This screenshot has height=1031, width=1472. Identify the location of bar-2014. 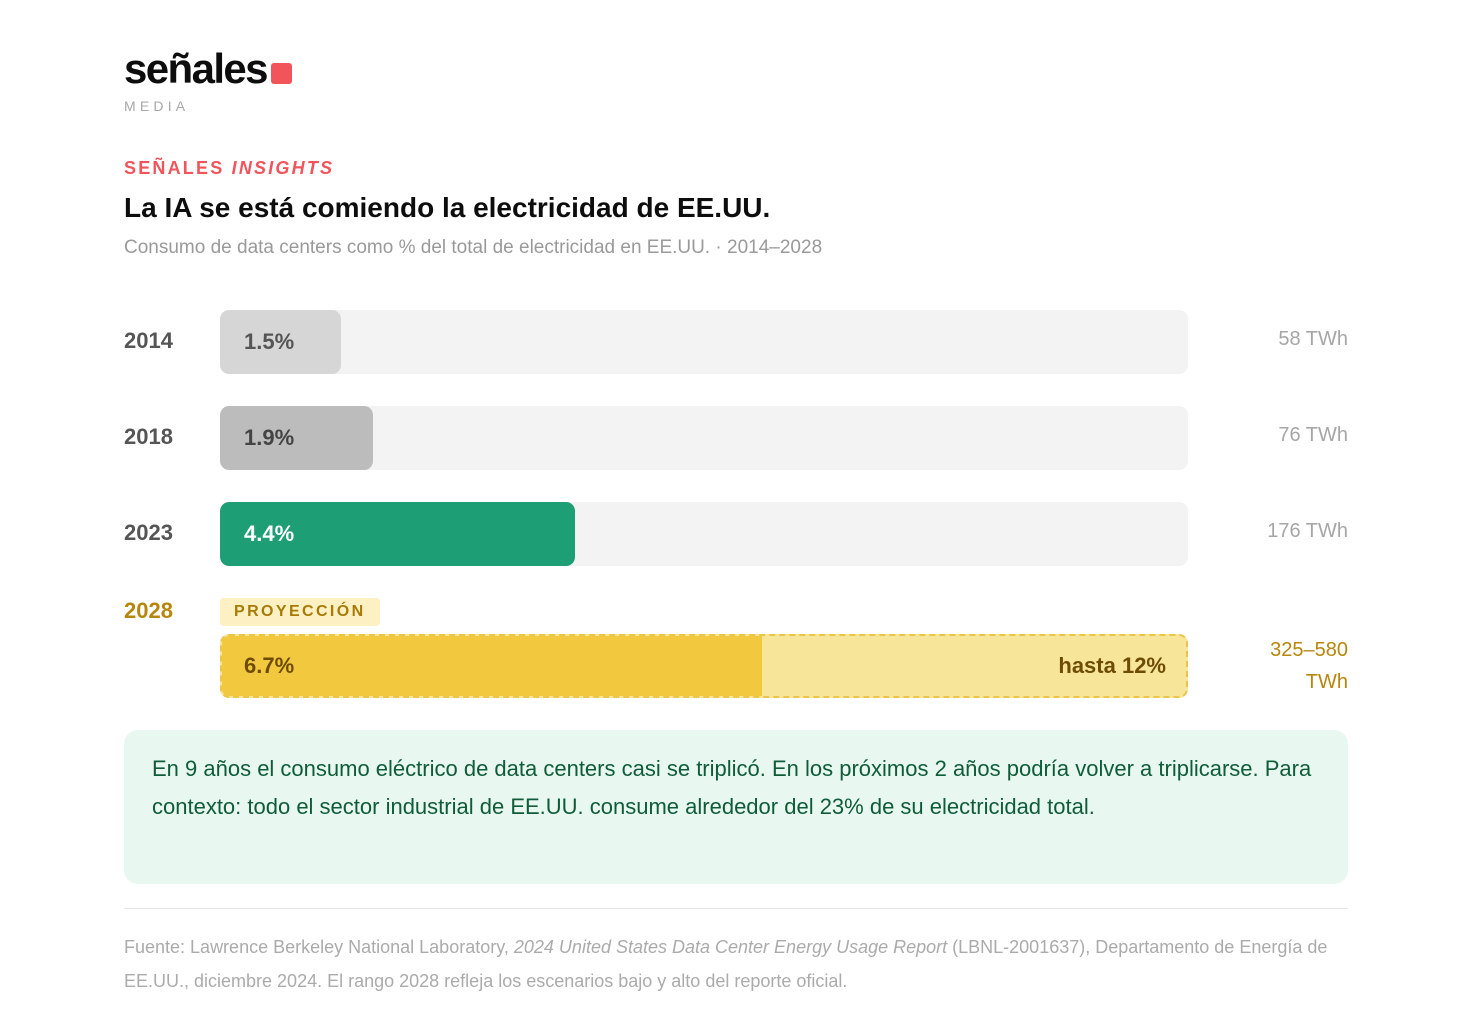
(280, 342).